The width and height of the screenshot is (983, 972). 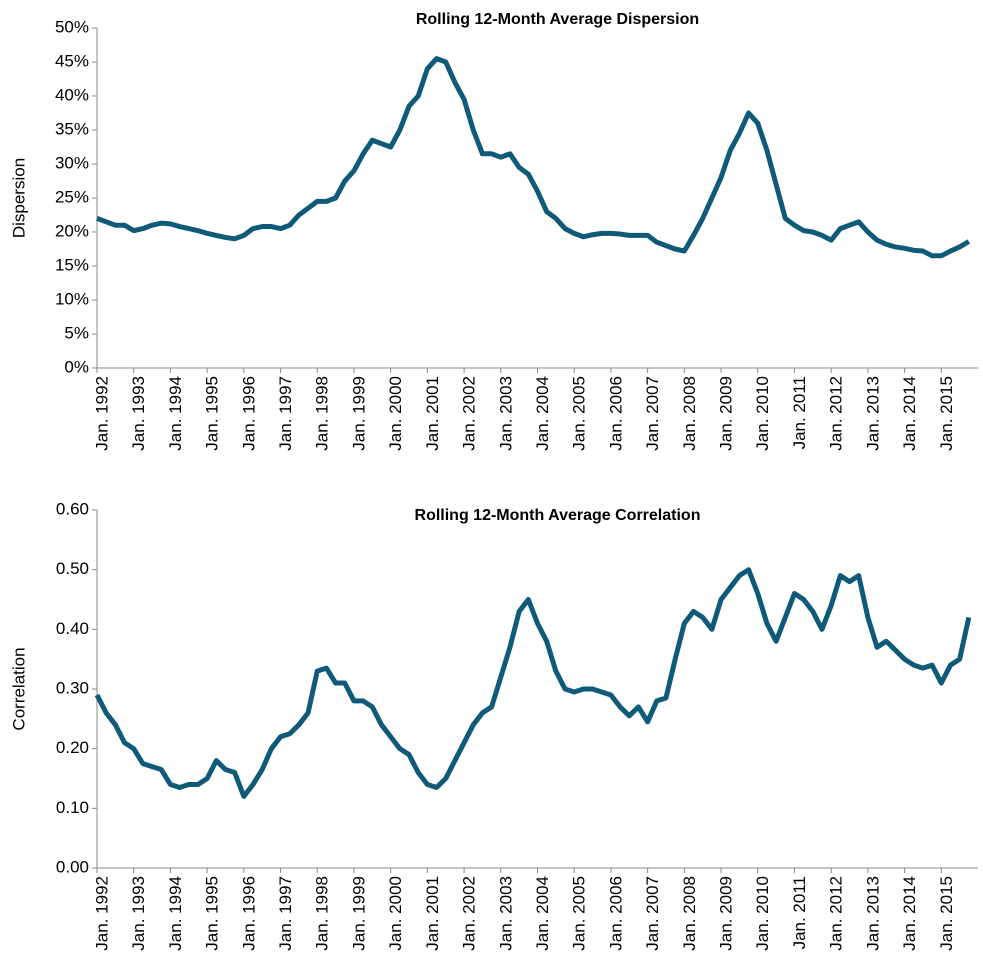 What do you see at coordinates (72, 807) in the screenshot?
I see `y-tick-label: 0.10` at bounding box center [72, 807].